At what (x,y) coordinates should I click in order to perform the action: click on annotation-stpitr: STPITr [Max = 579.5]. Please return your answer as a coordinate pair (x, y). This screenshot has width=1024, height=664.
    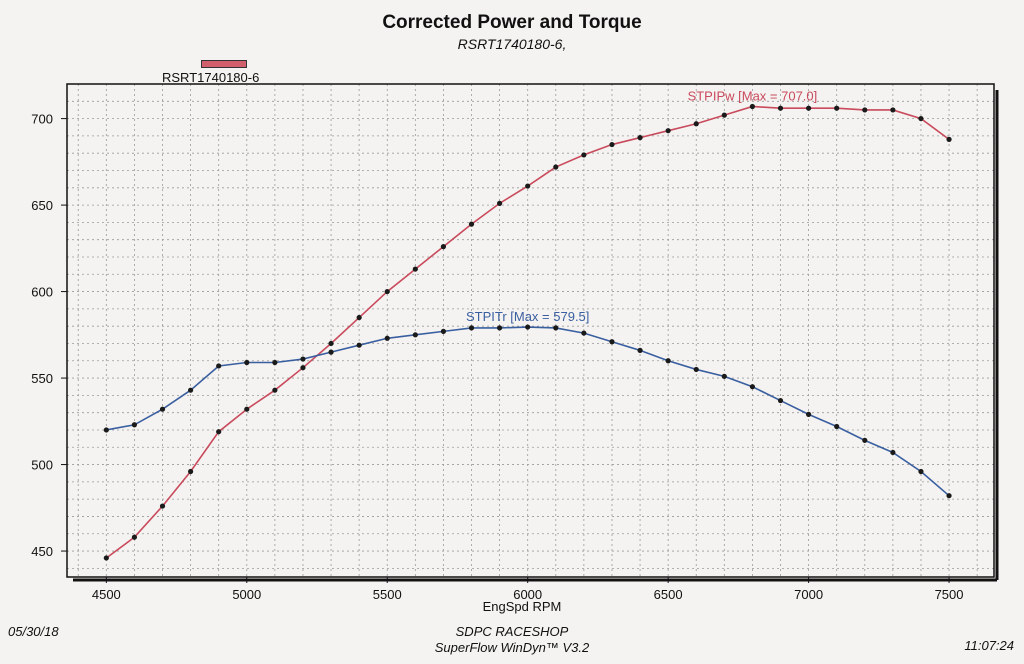
    Looking at the image, I should click on (527, 316).